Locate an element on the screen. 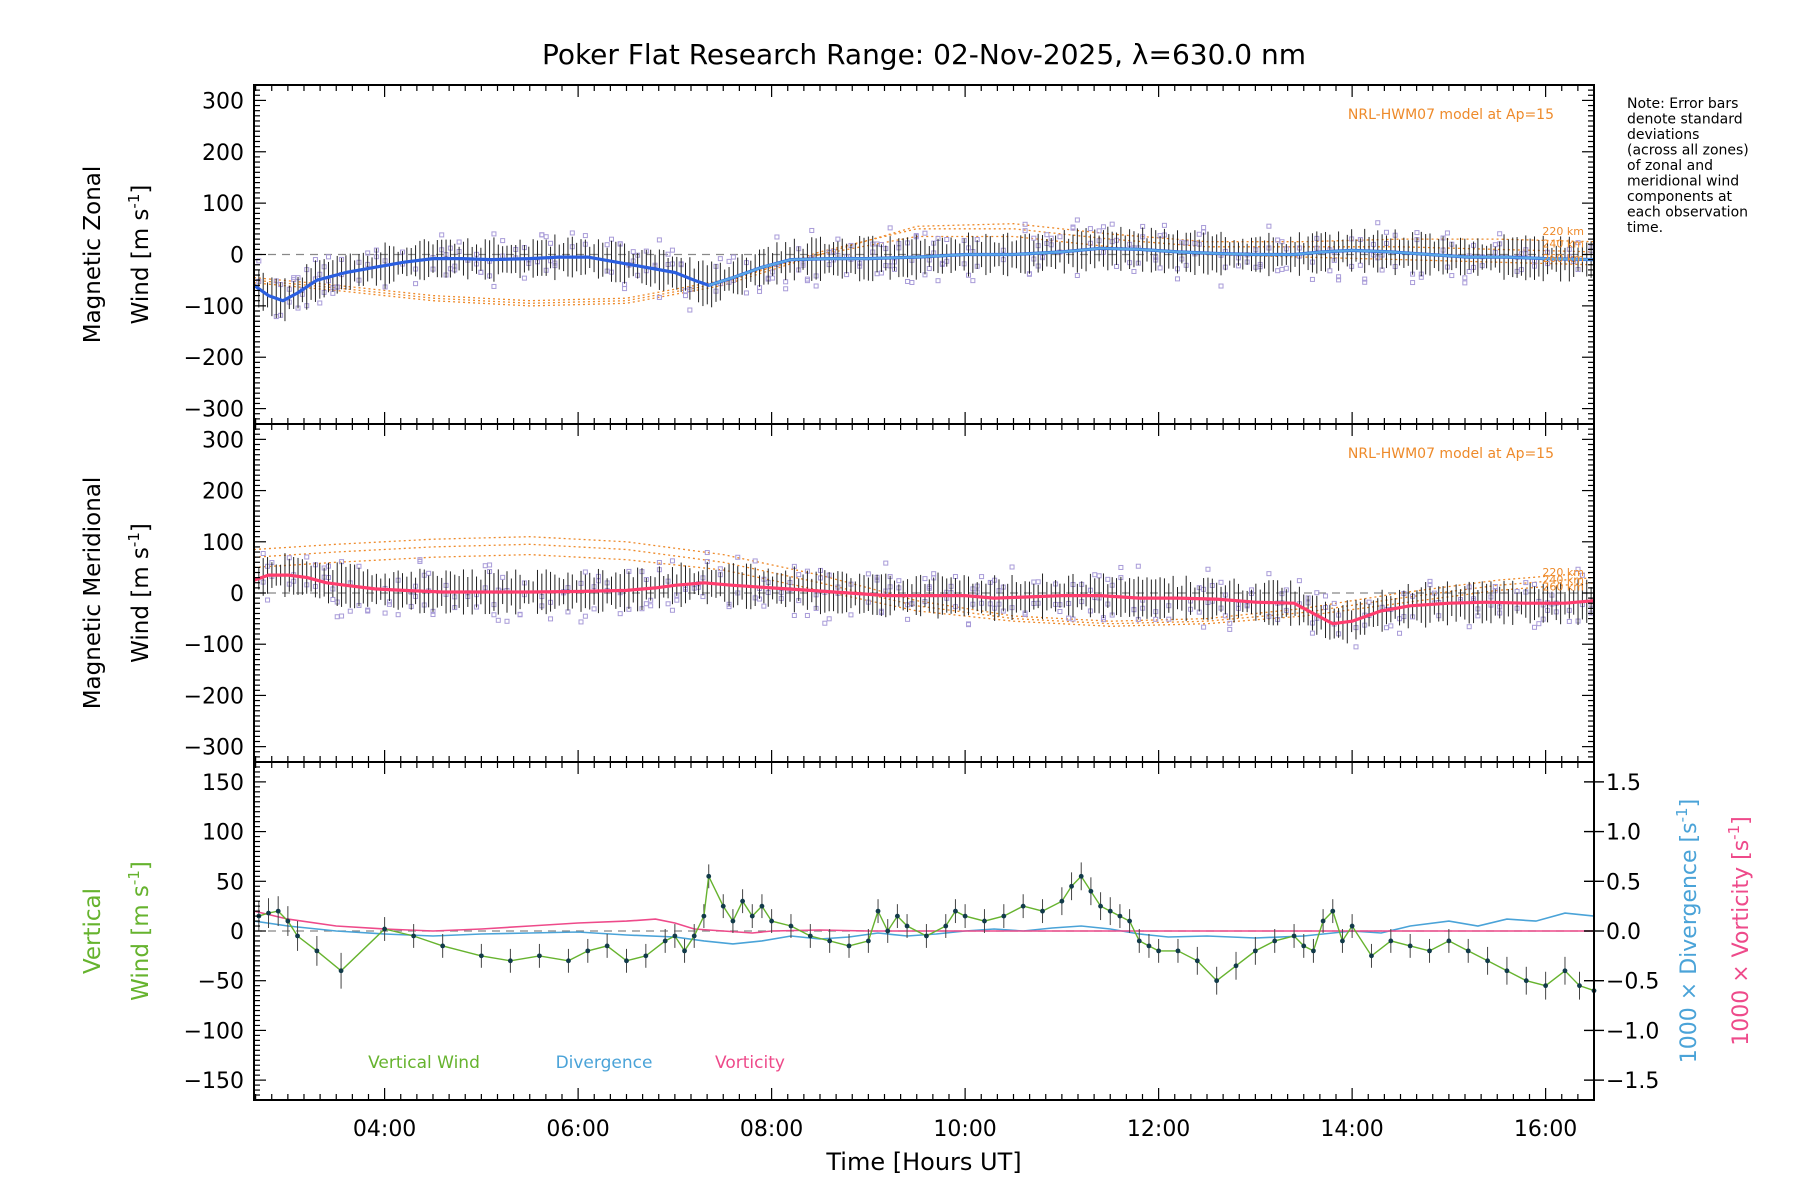 This screenshot has height=1200, width=1800. x-tick-label: 10:00 is located at coordinates (964, 1129).